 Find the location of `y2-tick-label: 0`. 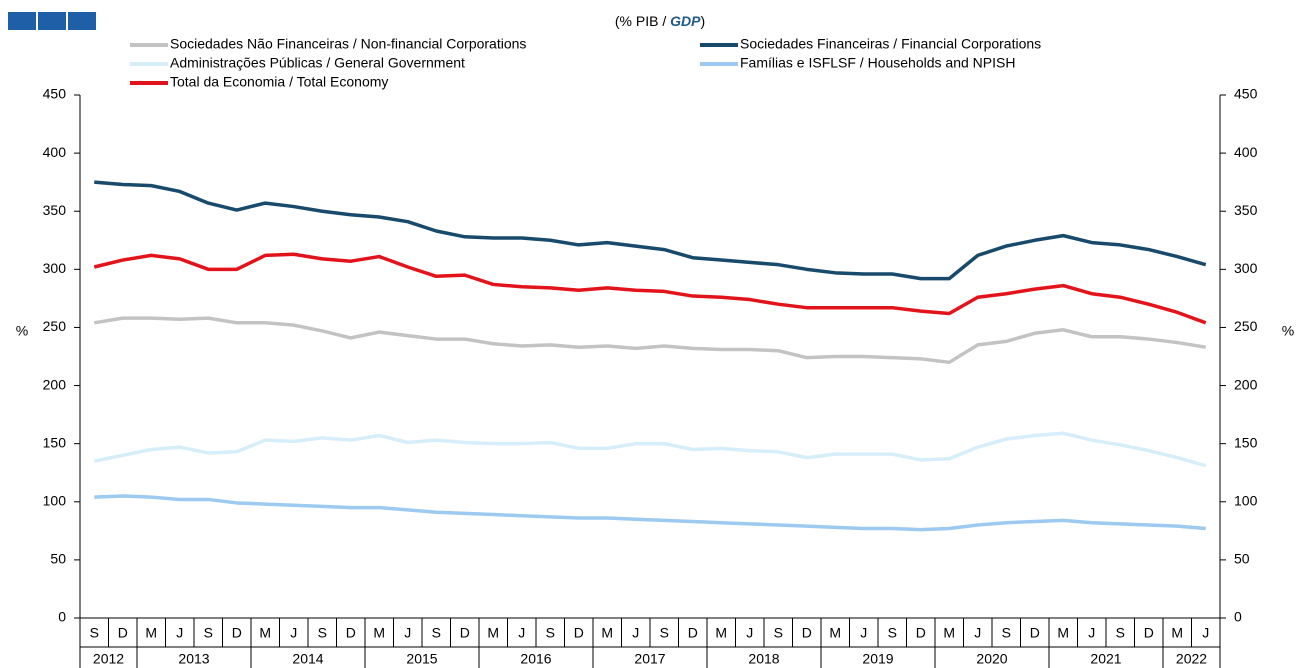

y2-tick-label: 0 is located at coordinates (1238, 617).